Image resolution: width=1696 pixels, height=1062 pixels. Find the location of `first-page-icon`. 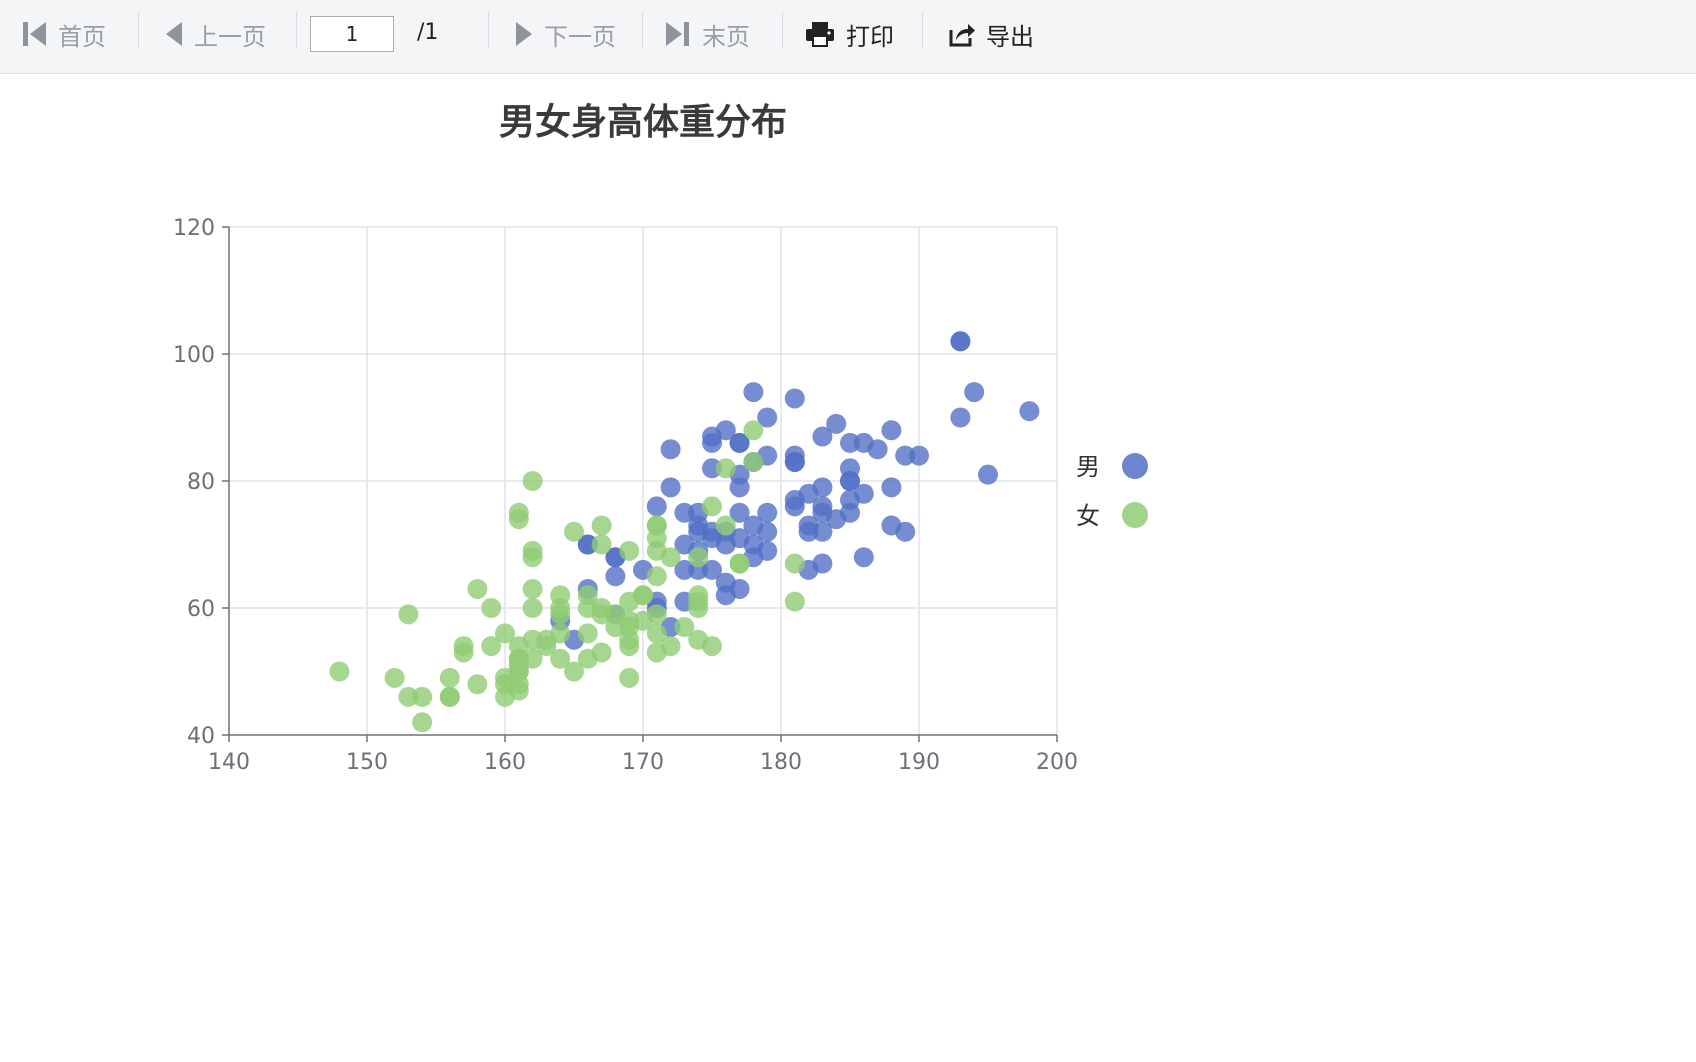

first-page-icon is located at coordinates (34, 34).